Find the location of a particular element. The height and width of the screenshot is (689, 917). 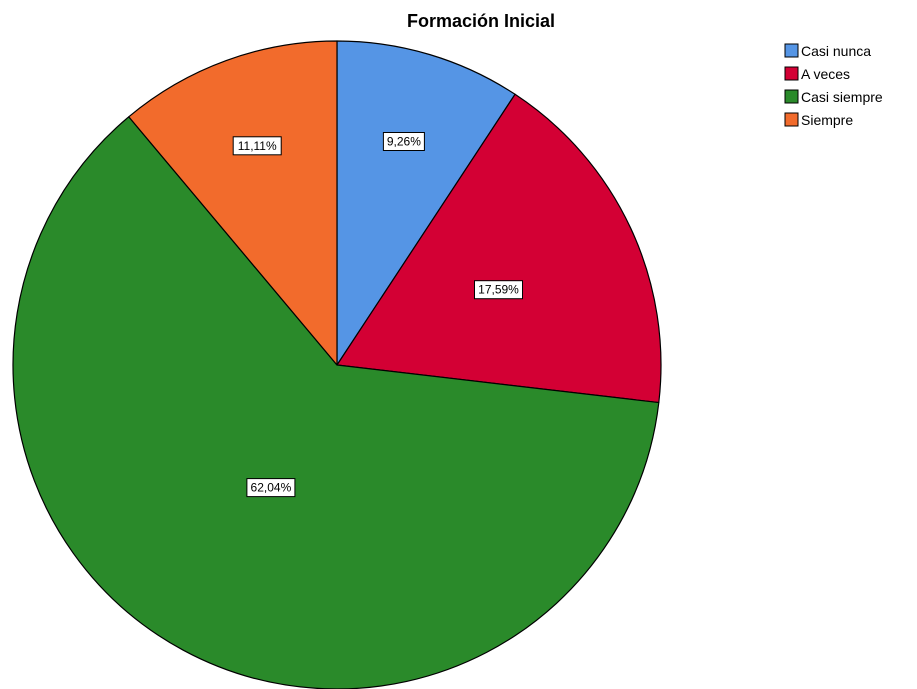

data-label: 62,04% is located at coordinates (271, 488).